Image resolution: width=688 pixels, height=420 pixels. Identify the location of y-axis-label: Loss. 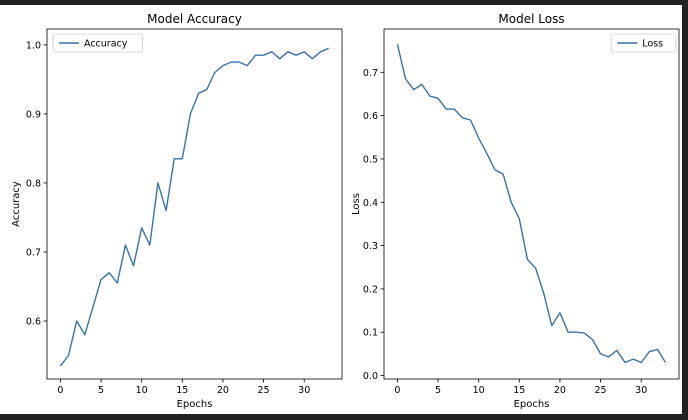
(356, 204).